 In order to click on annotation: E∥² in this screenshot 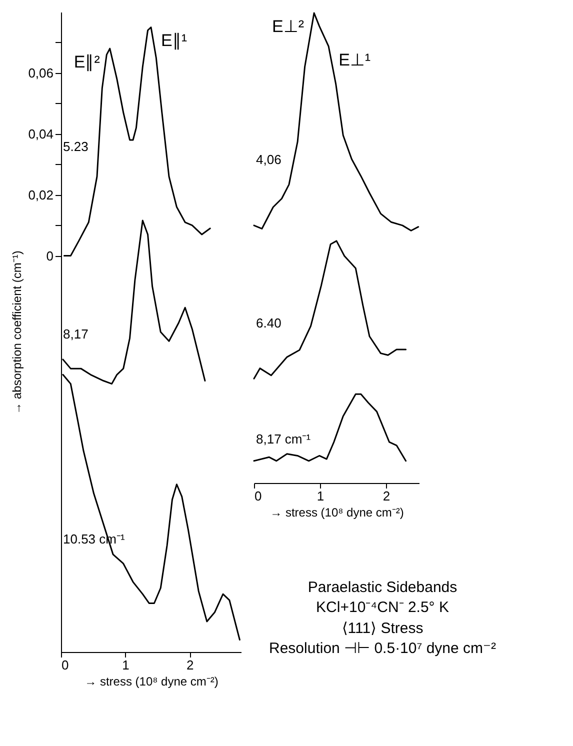, I will do `click(87, 62)`.